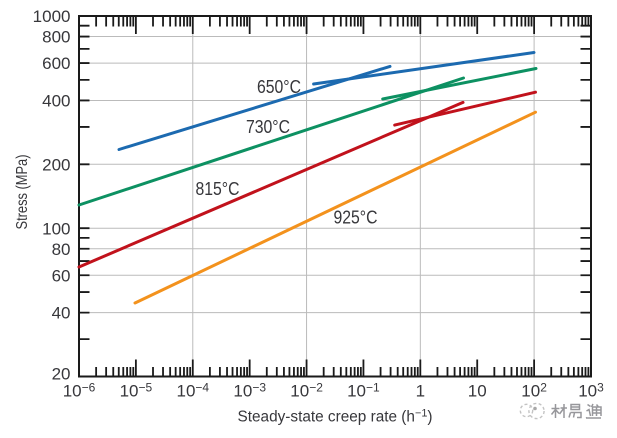  I want to click on svg-text: 200, so click(56, 164).